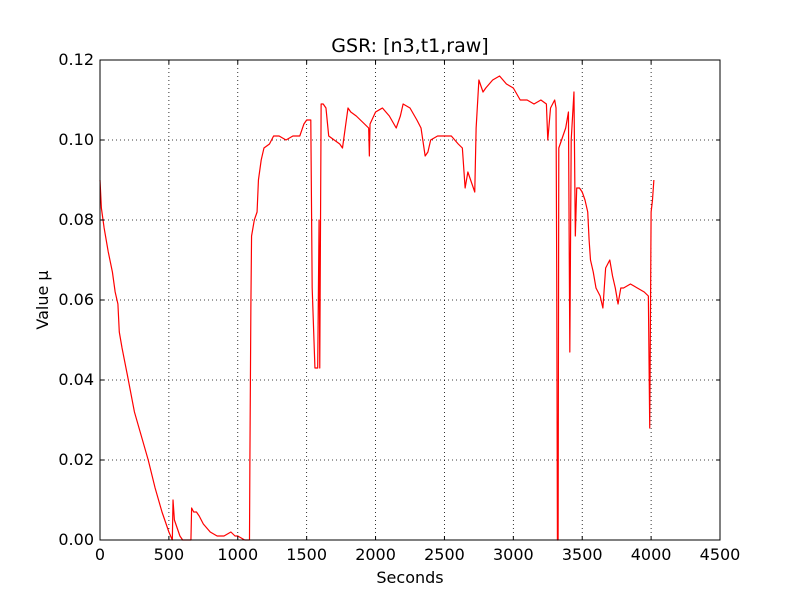 The width and height of the screenshot is (800, 600). What do you see at coordinates (76, 379) in the screenshot?
I see `y-tick-label: 0.04` at bounding box center [76, 379].